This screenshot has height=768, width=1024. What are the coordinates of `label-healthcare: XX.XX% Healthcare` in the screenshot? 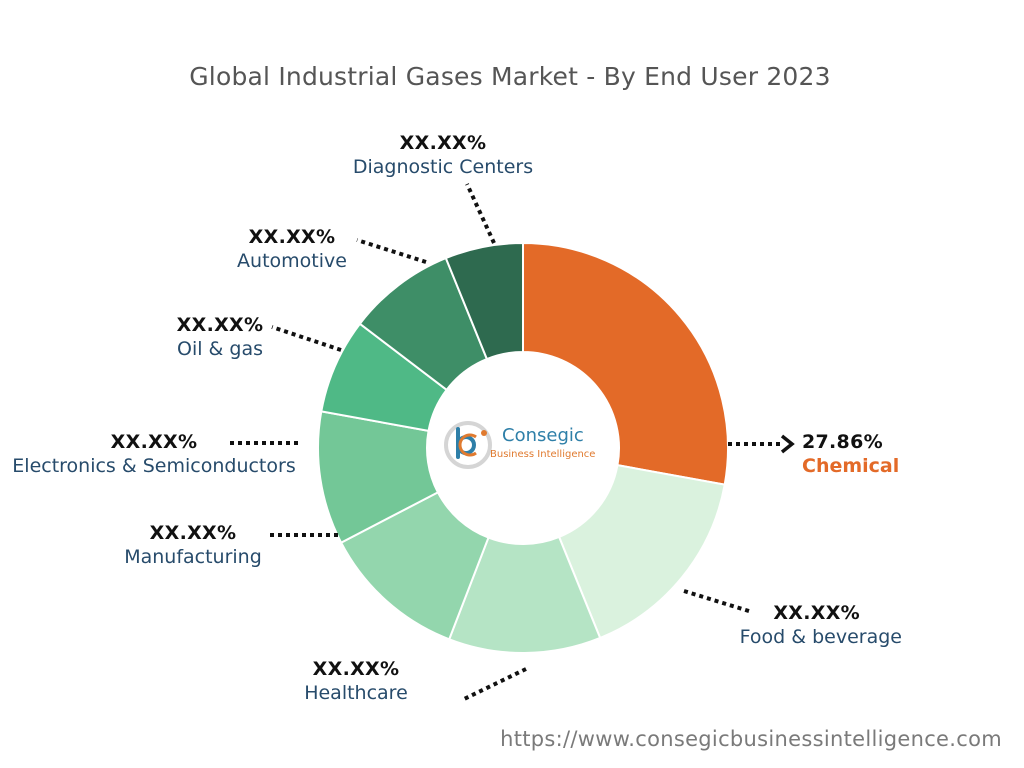 It's located at (356, 681).